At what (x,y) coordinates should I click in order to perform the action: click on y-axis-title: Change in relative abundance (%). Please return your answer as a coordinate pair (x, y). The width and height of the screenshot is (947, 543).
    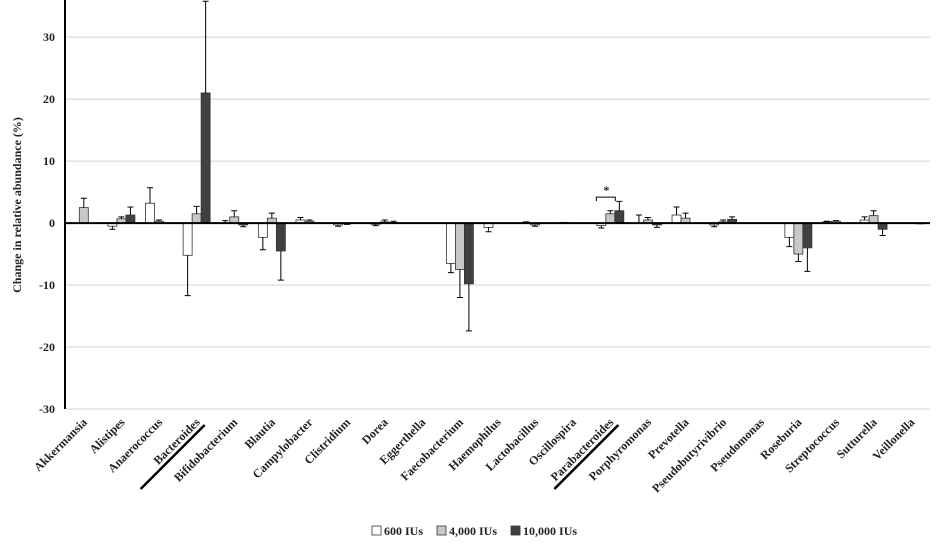
    Looking at the image, I should click on (17, 205).